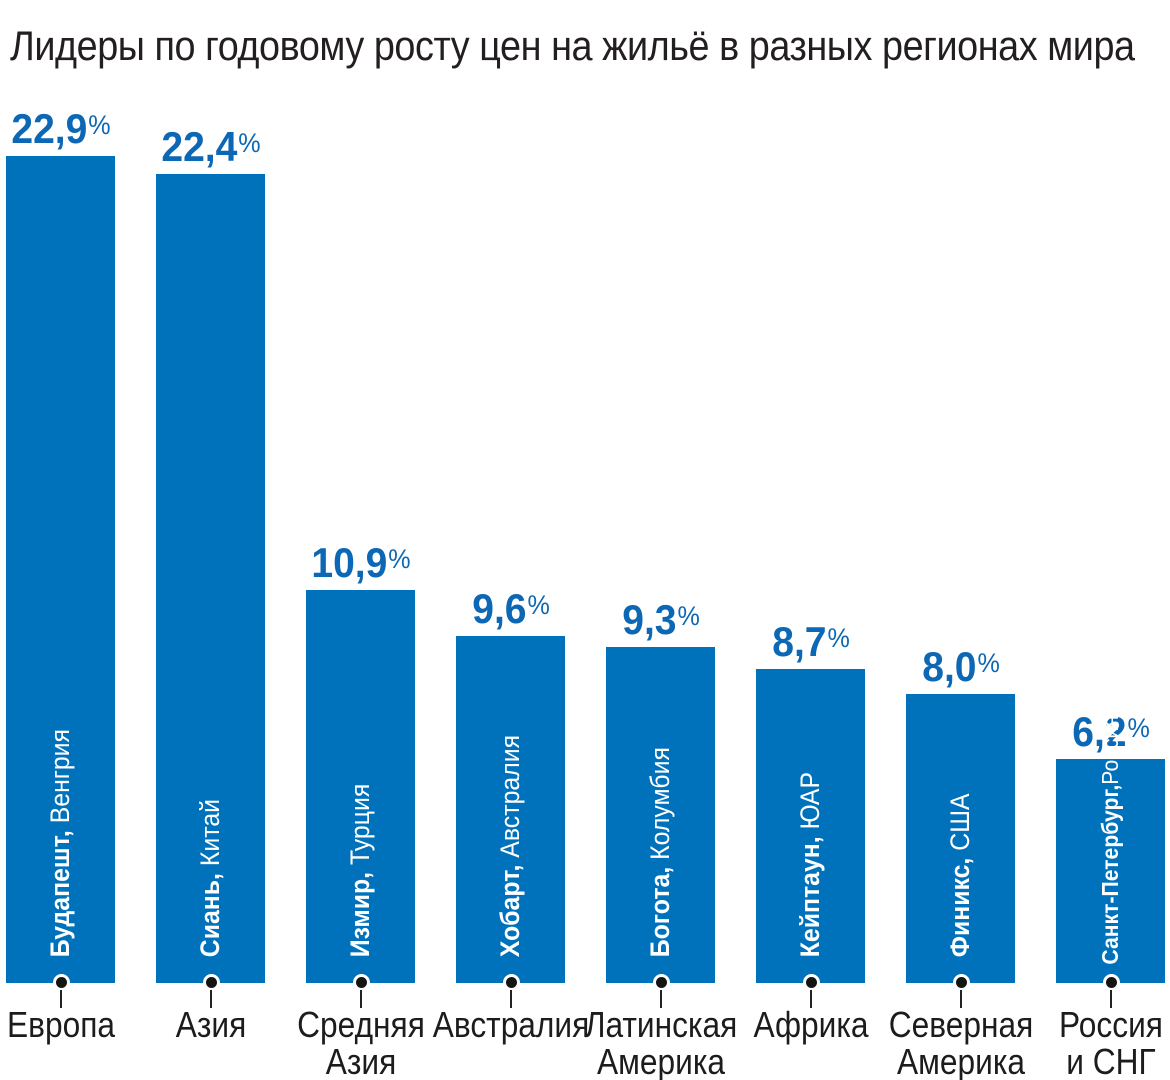 This screenshot has height=1080, width=1170. I want to click on region-label: Россия и СНГ, so click(1075, 1043).